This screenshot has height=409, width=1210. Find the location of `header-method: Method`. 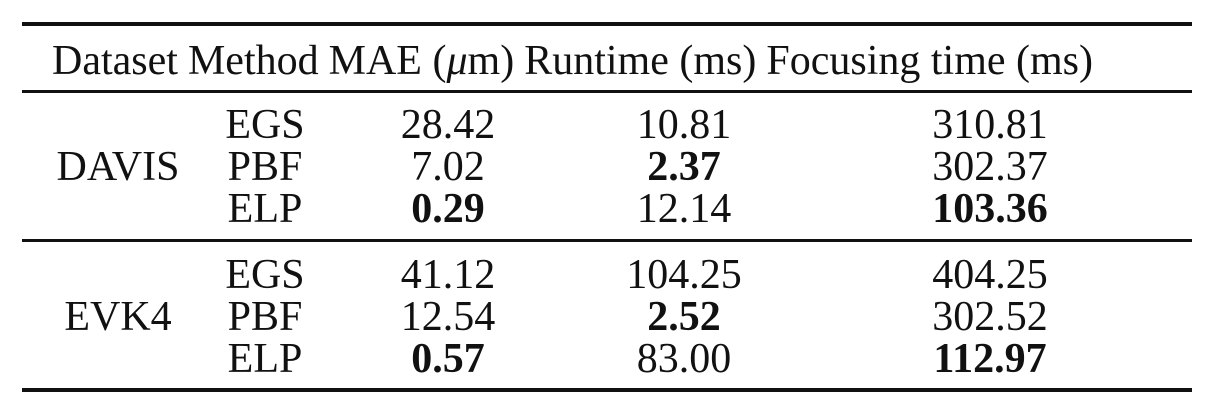

header-method: Method is located at coordinates (253, 61).